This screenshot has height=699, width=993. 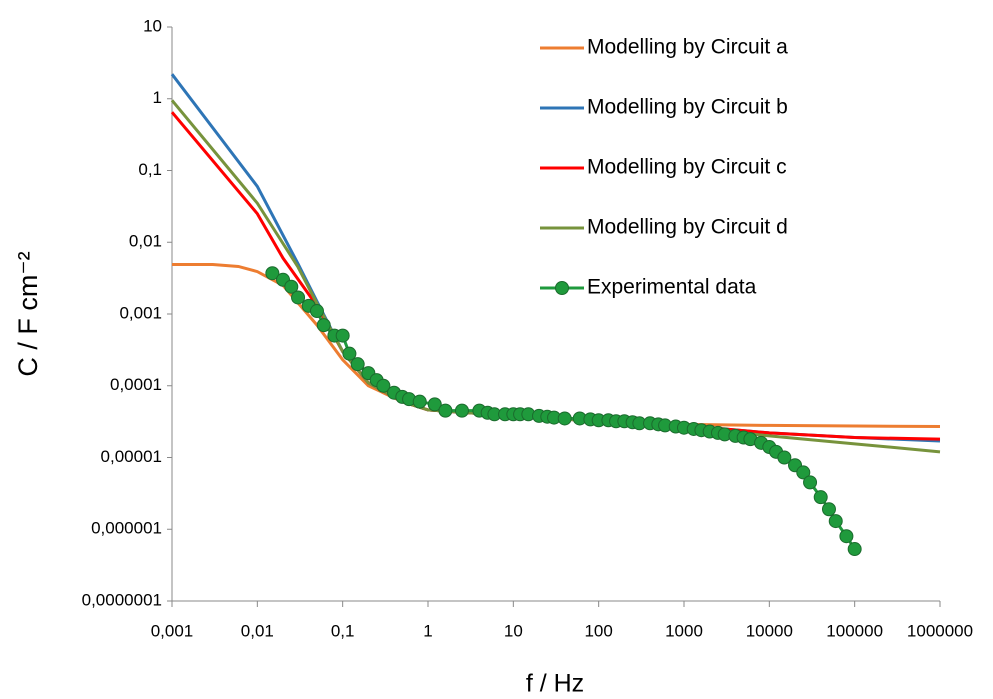 I want to click on y-tick-label: 0,1, so click(x=150, y=169).